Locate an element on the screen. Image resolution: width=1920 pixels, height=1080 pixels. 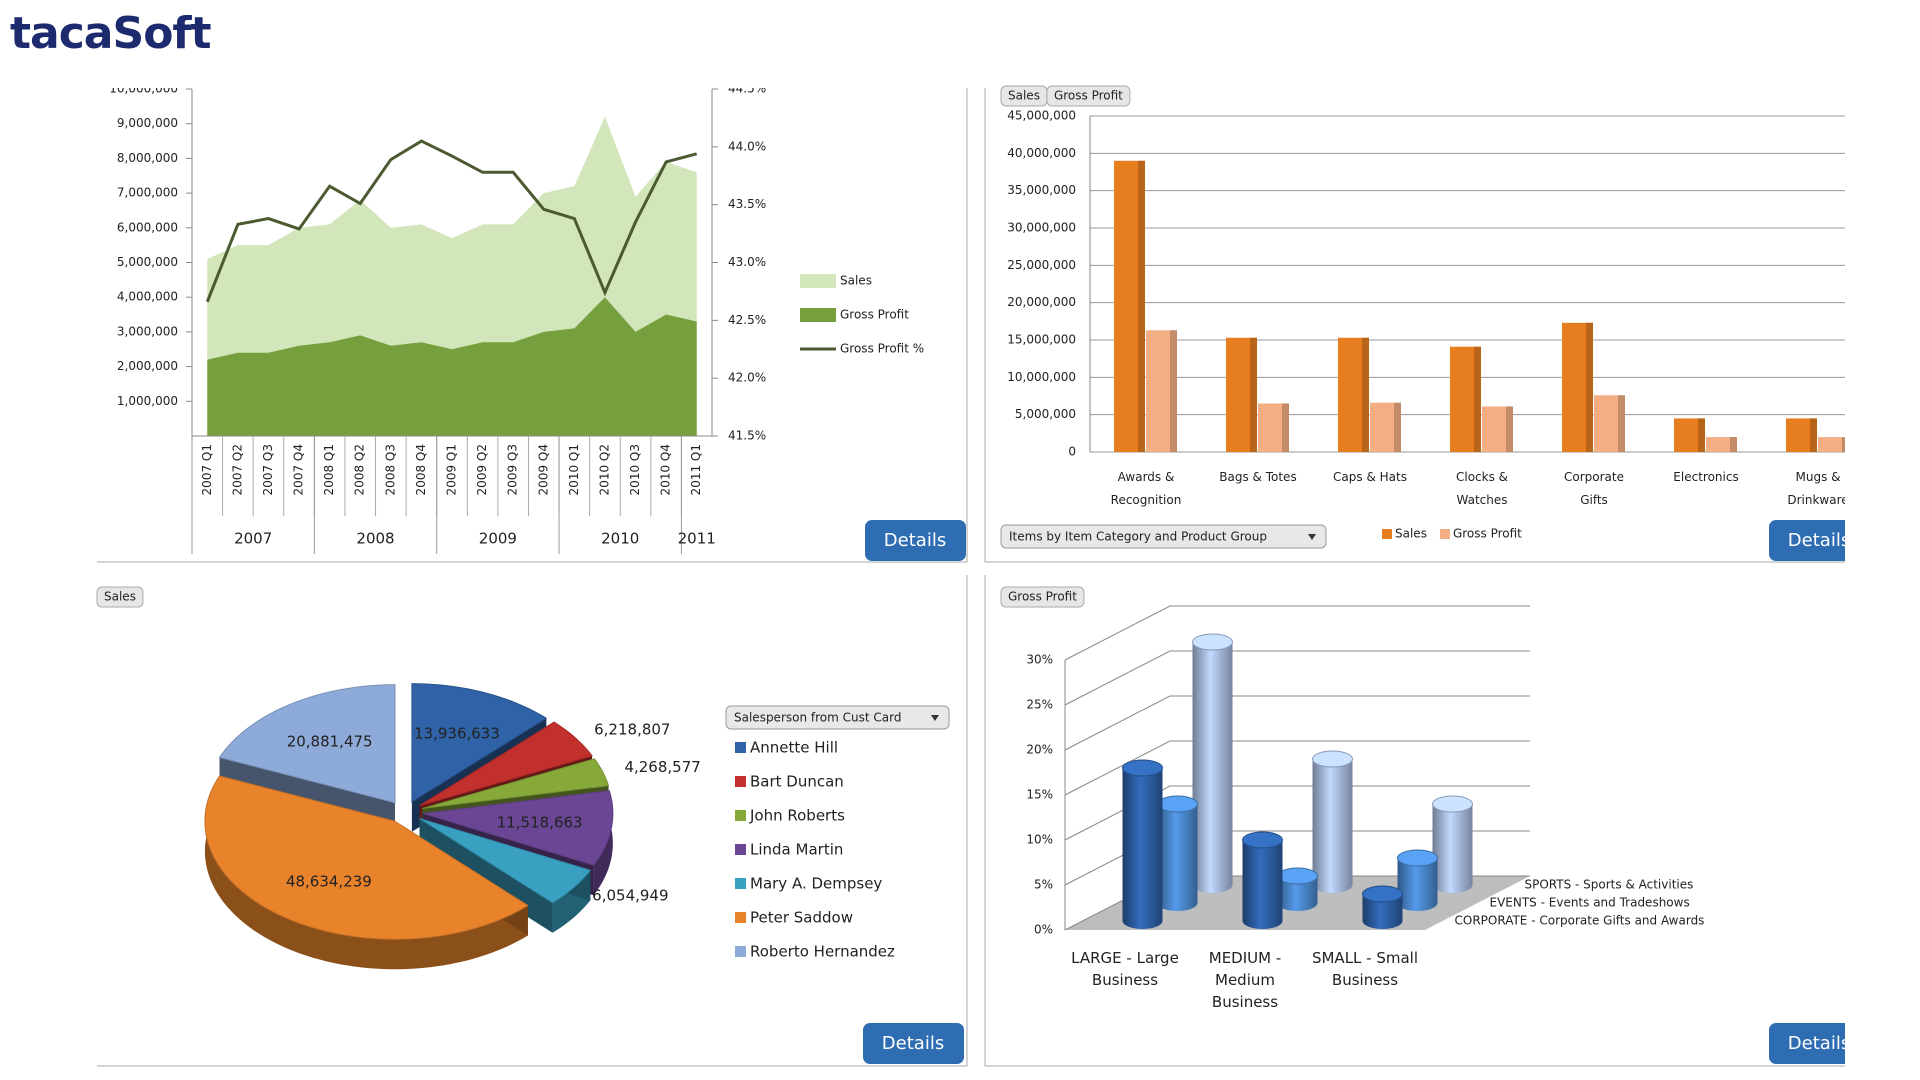
y2-tick-label: 44.5% is located at coordinates (747, 89).